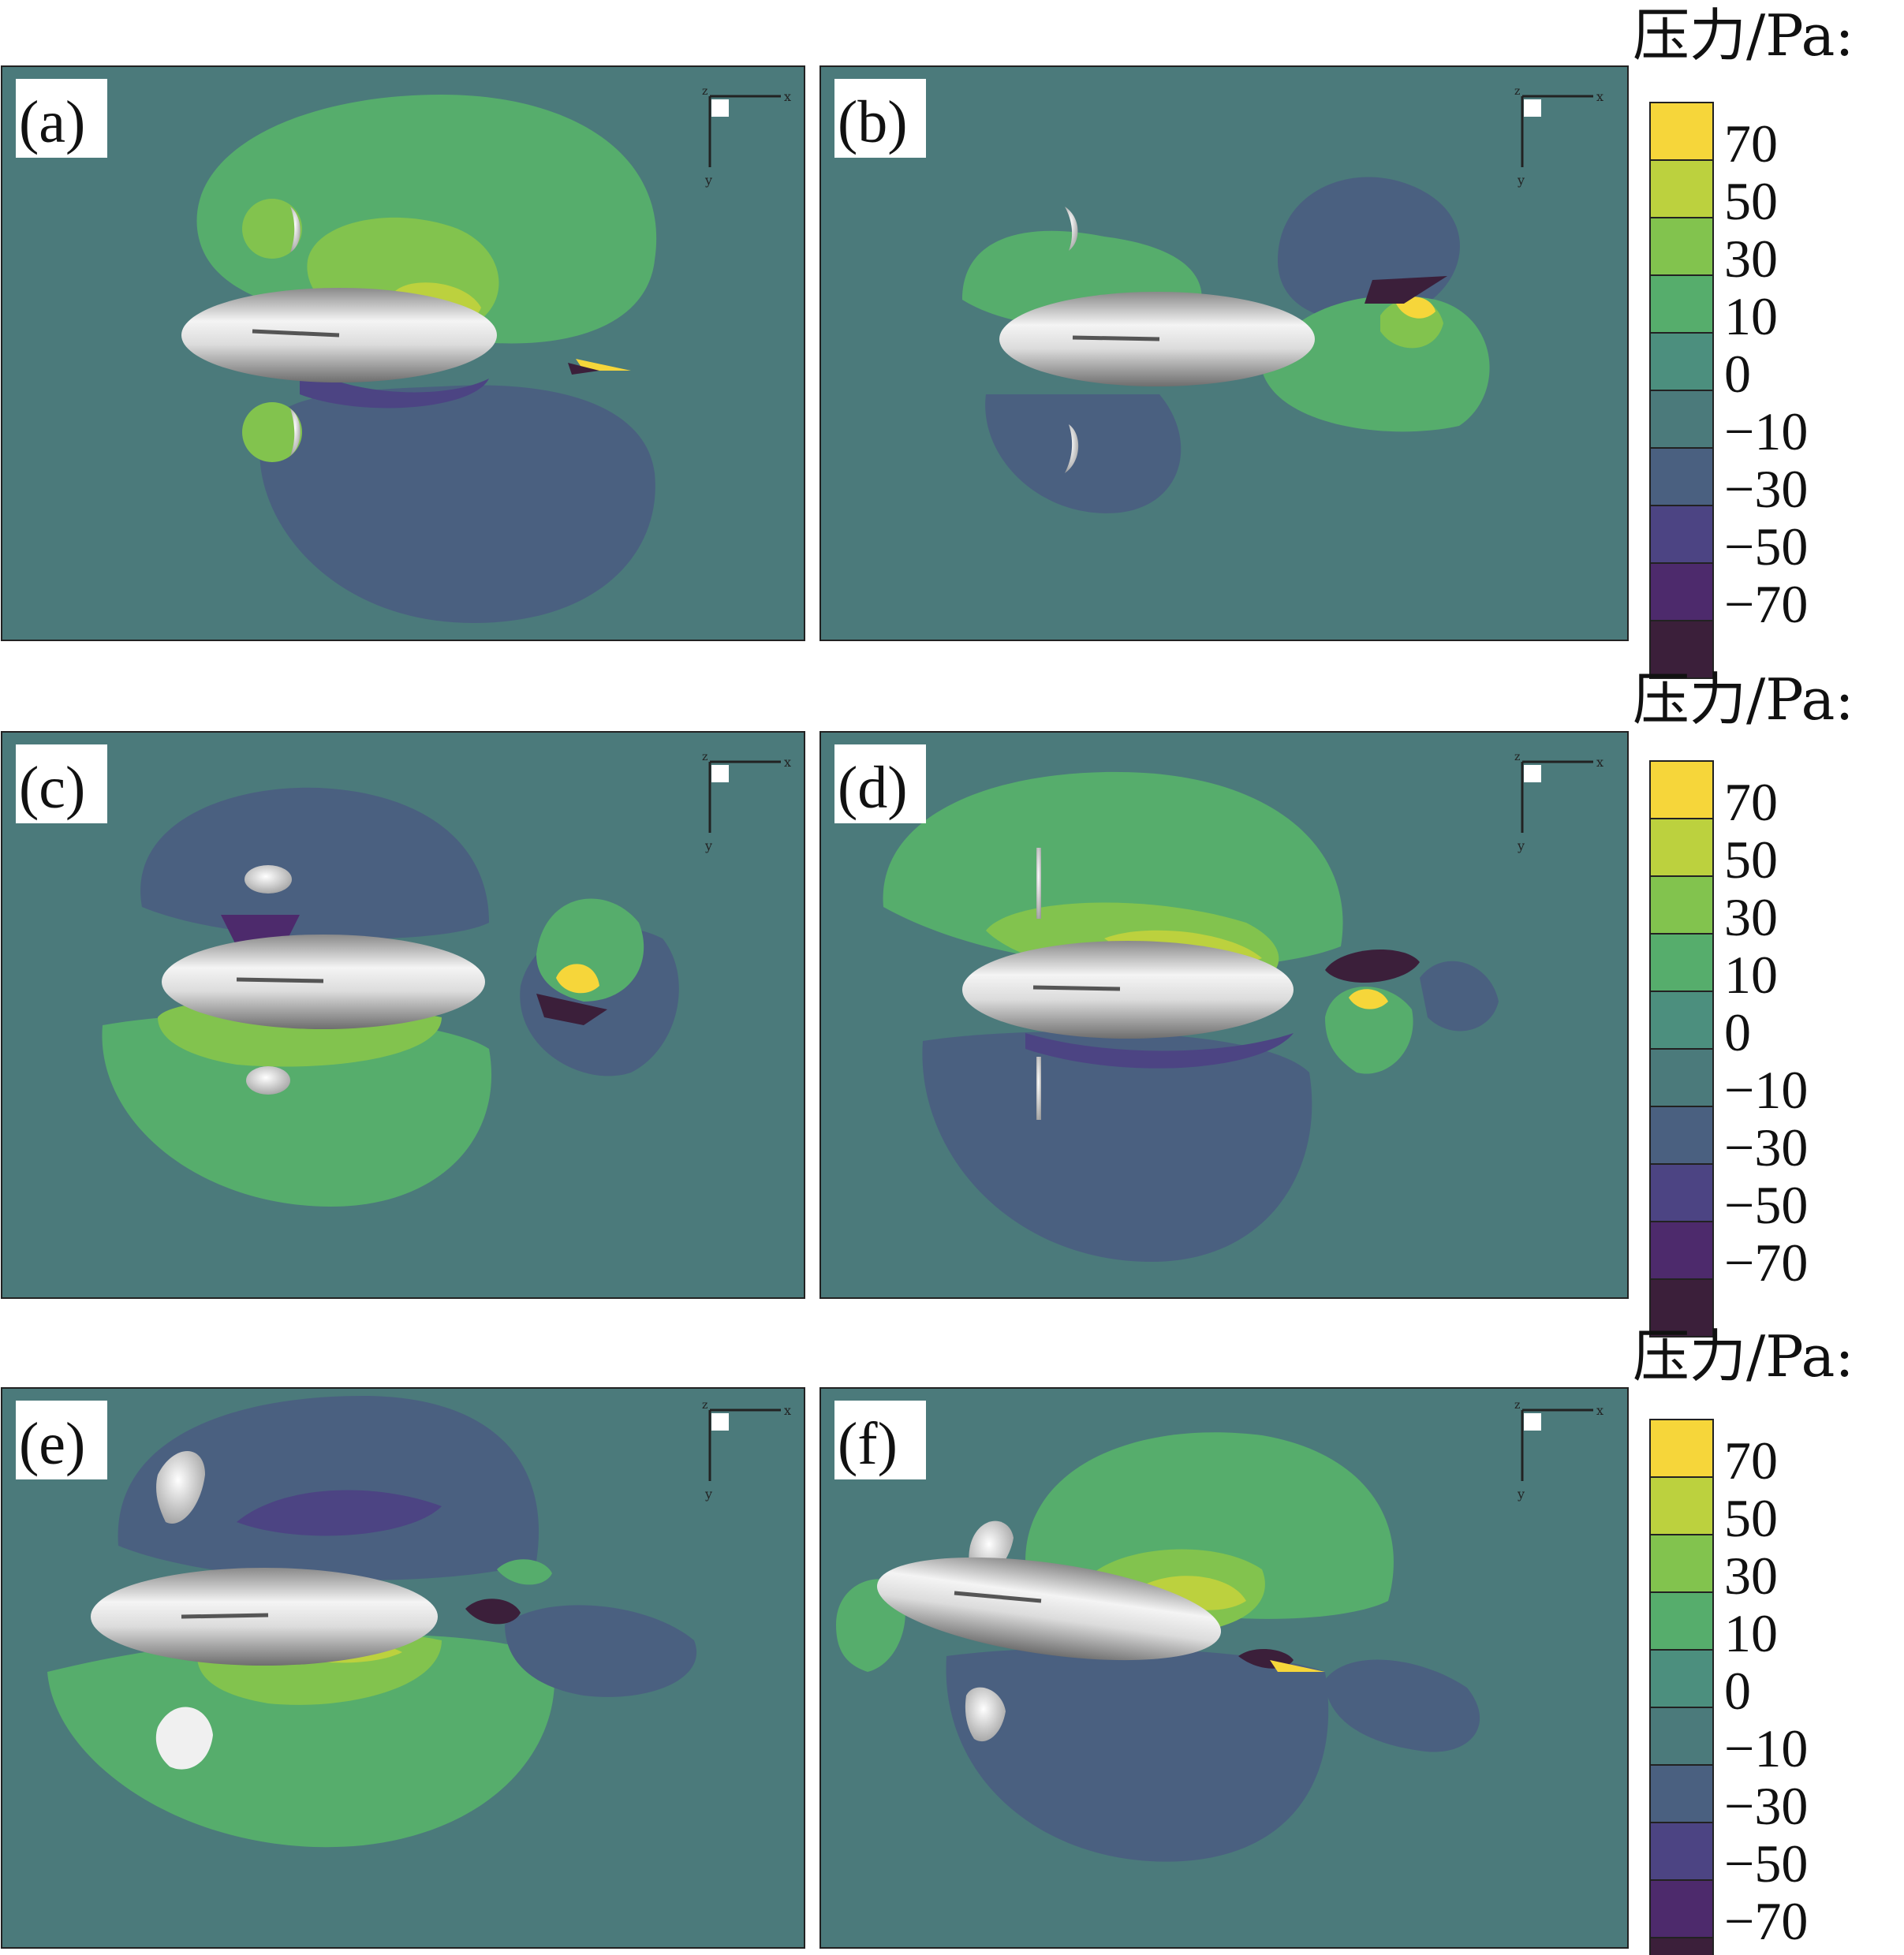 The image size is (1904, 1955). Describe the element at coordinates (403, 1015) in the screenshot. I see `panel-c: x y z (c)` at that location.